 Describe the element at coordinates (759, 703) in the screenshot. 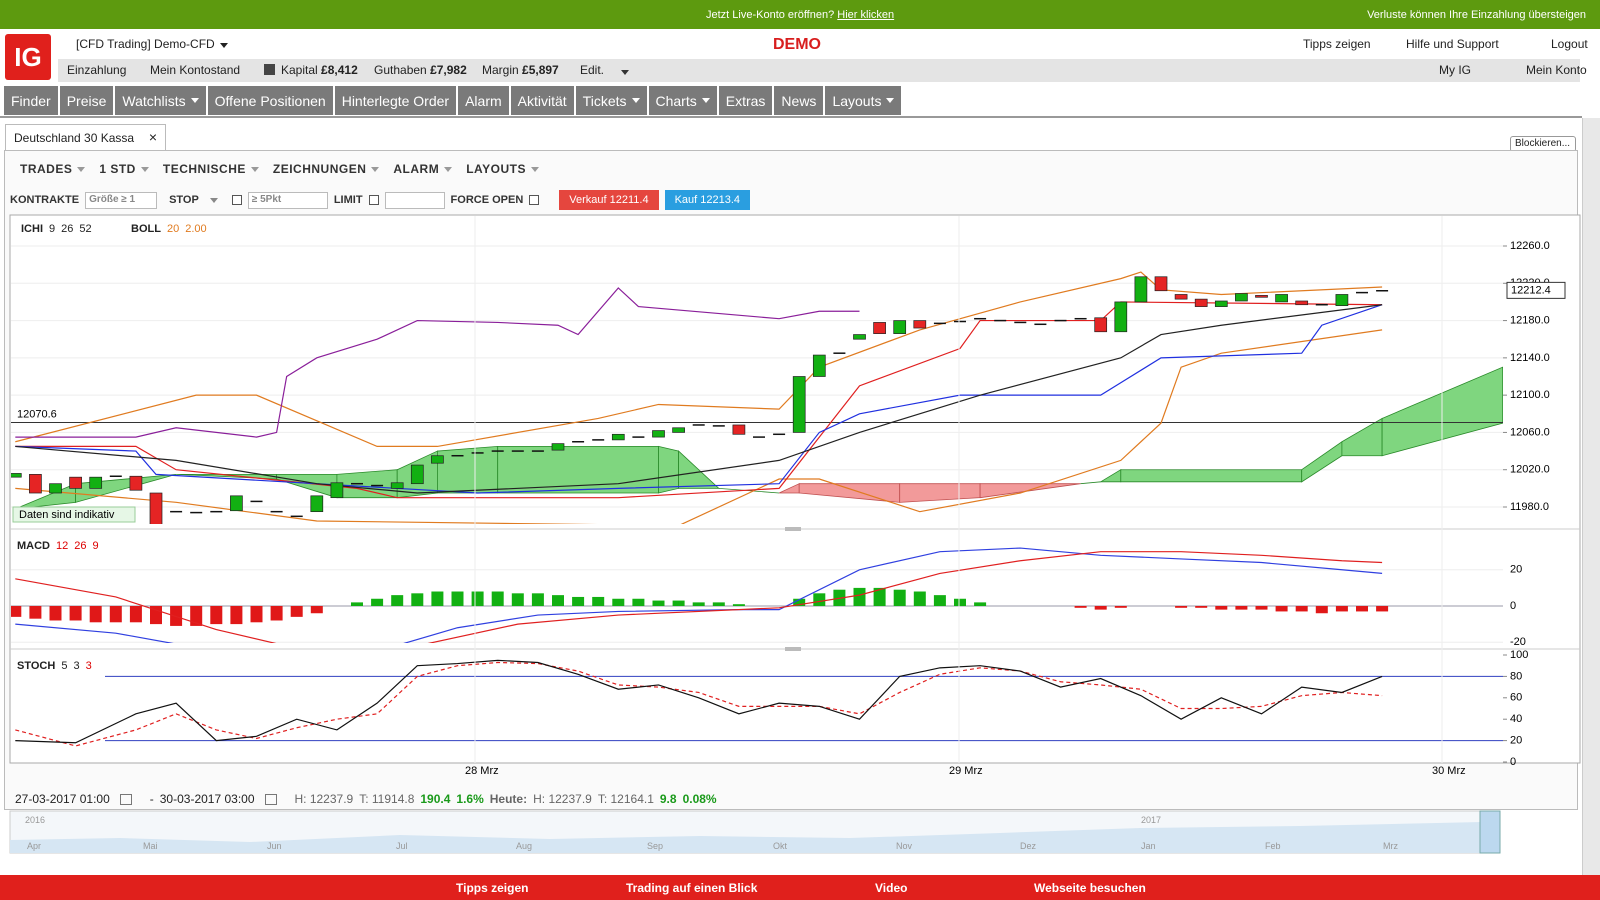

I see `stoch-plot` at that location.